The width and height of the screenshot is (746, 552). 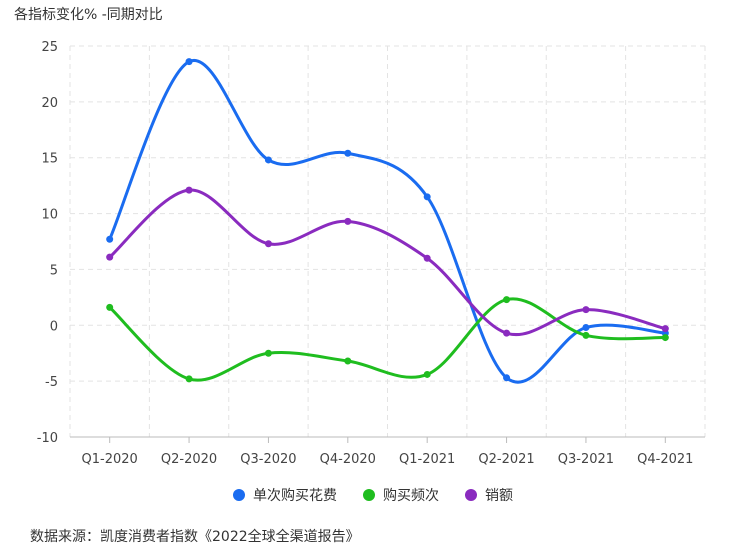 I want to click on y-tick-label: -5, so click(x=51, y=382).